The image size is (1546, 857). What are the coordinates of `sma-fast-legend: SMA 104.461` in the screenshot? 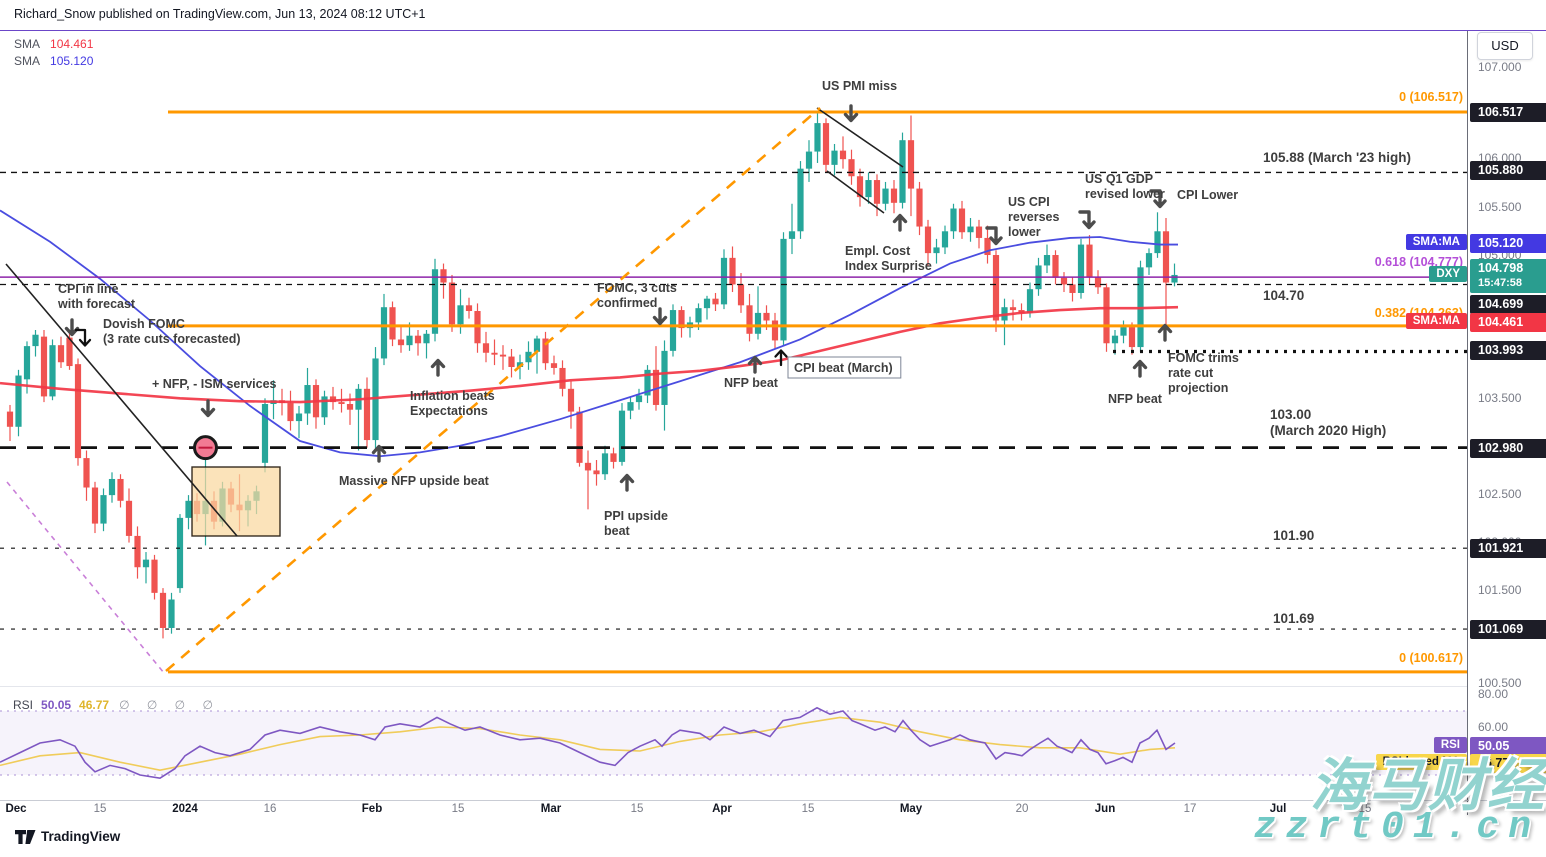 It's located at (54, 44).